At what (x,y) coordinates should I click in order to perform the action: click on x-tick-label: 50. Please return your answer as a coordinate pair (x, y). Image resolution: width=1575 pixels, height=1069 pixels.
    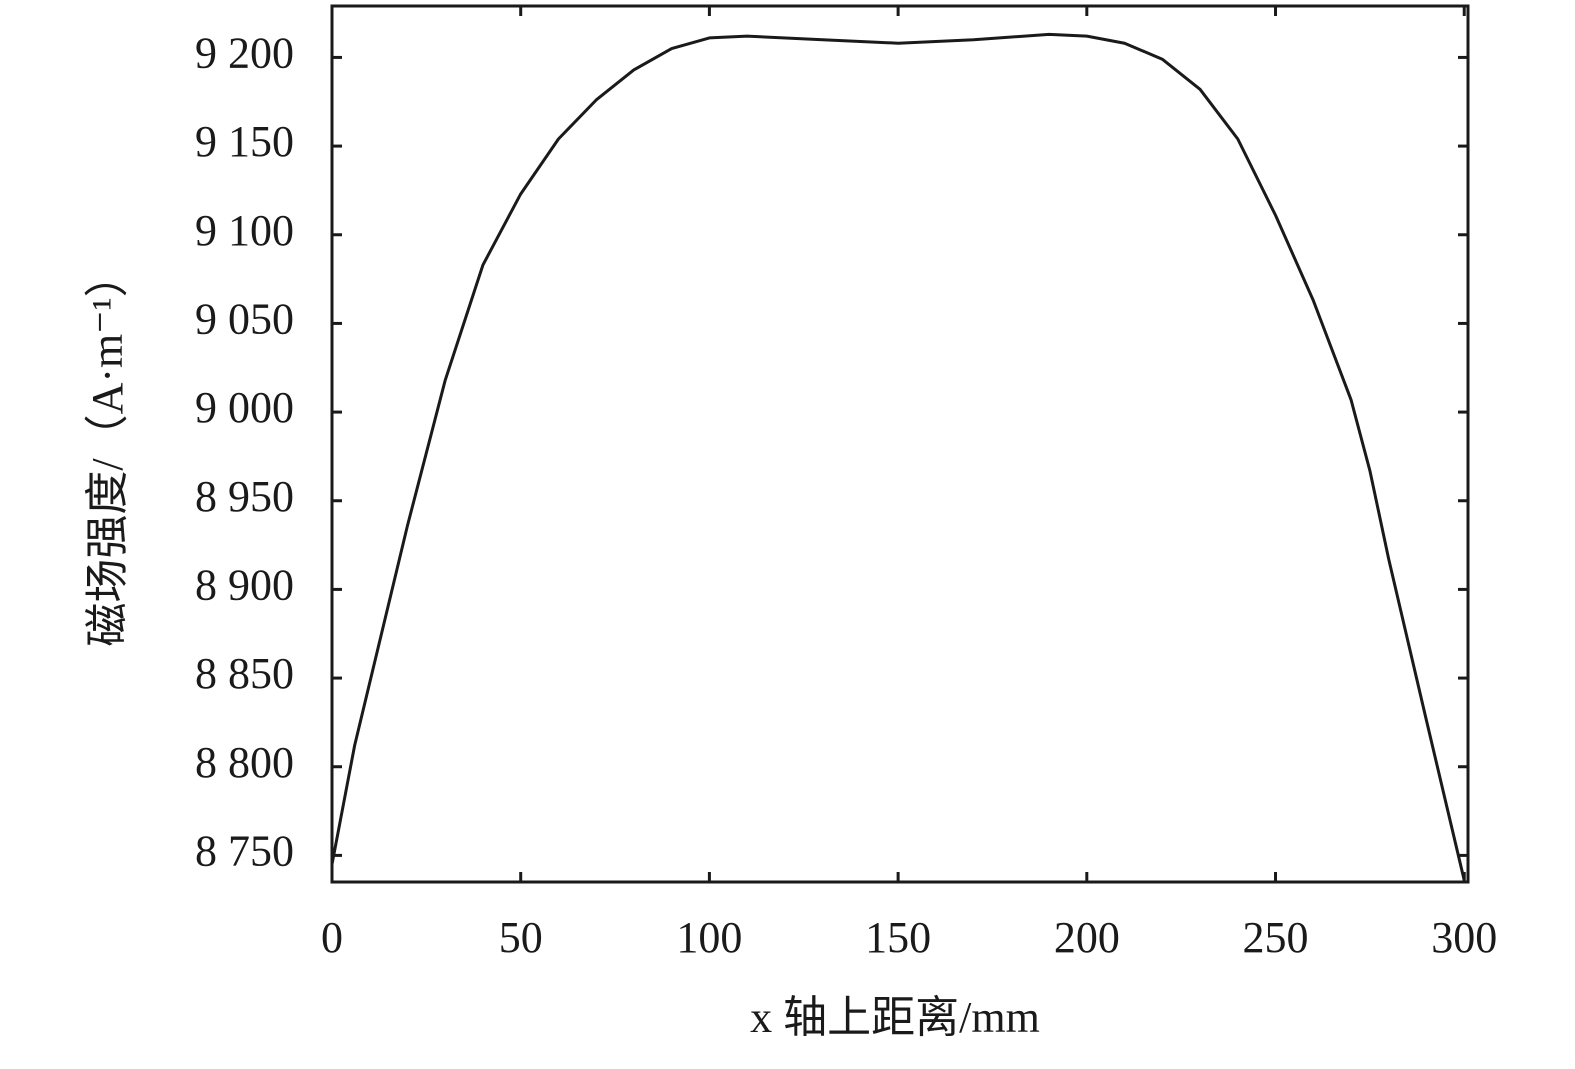
    Looking at the image, I should click on (521, 937).